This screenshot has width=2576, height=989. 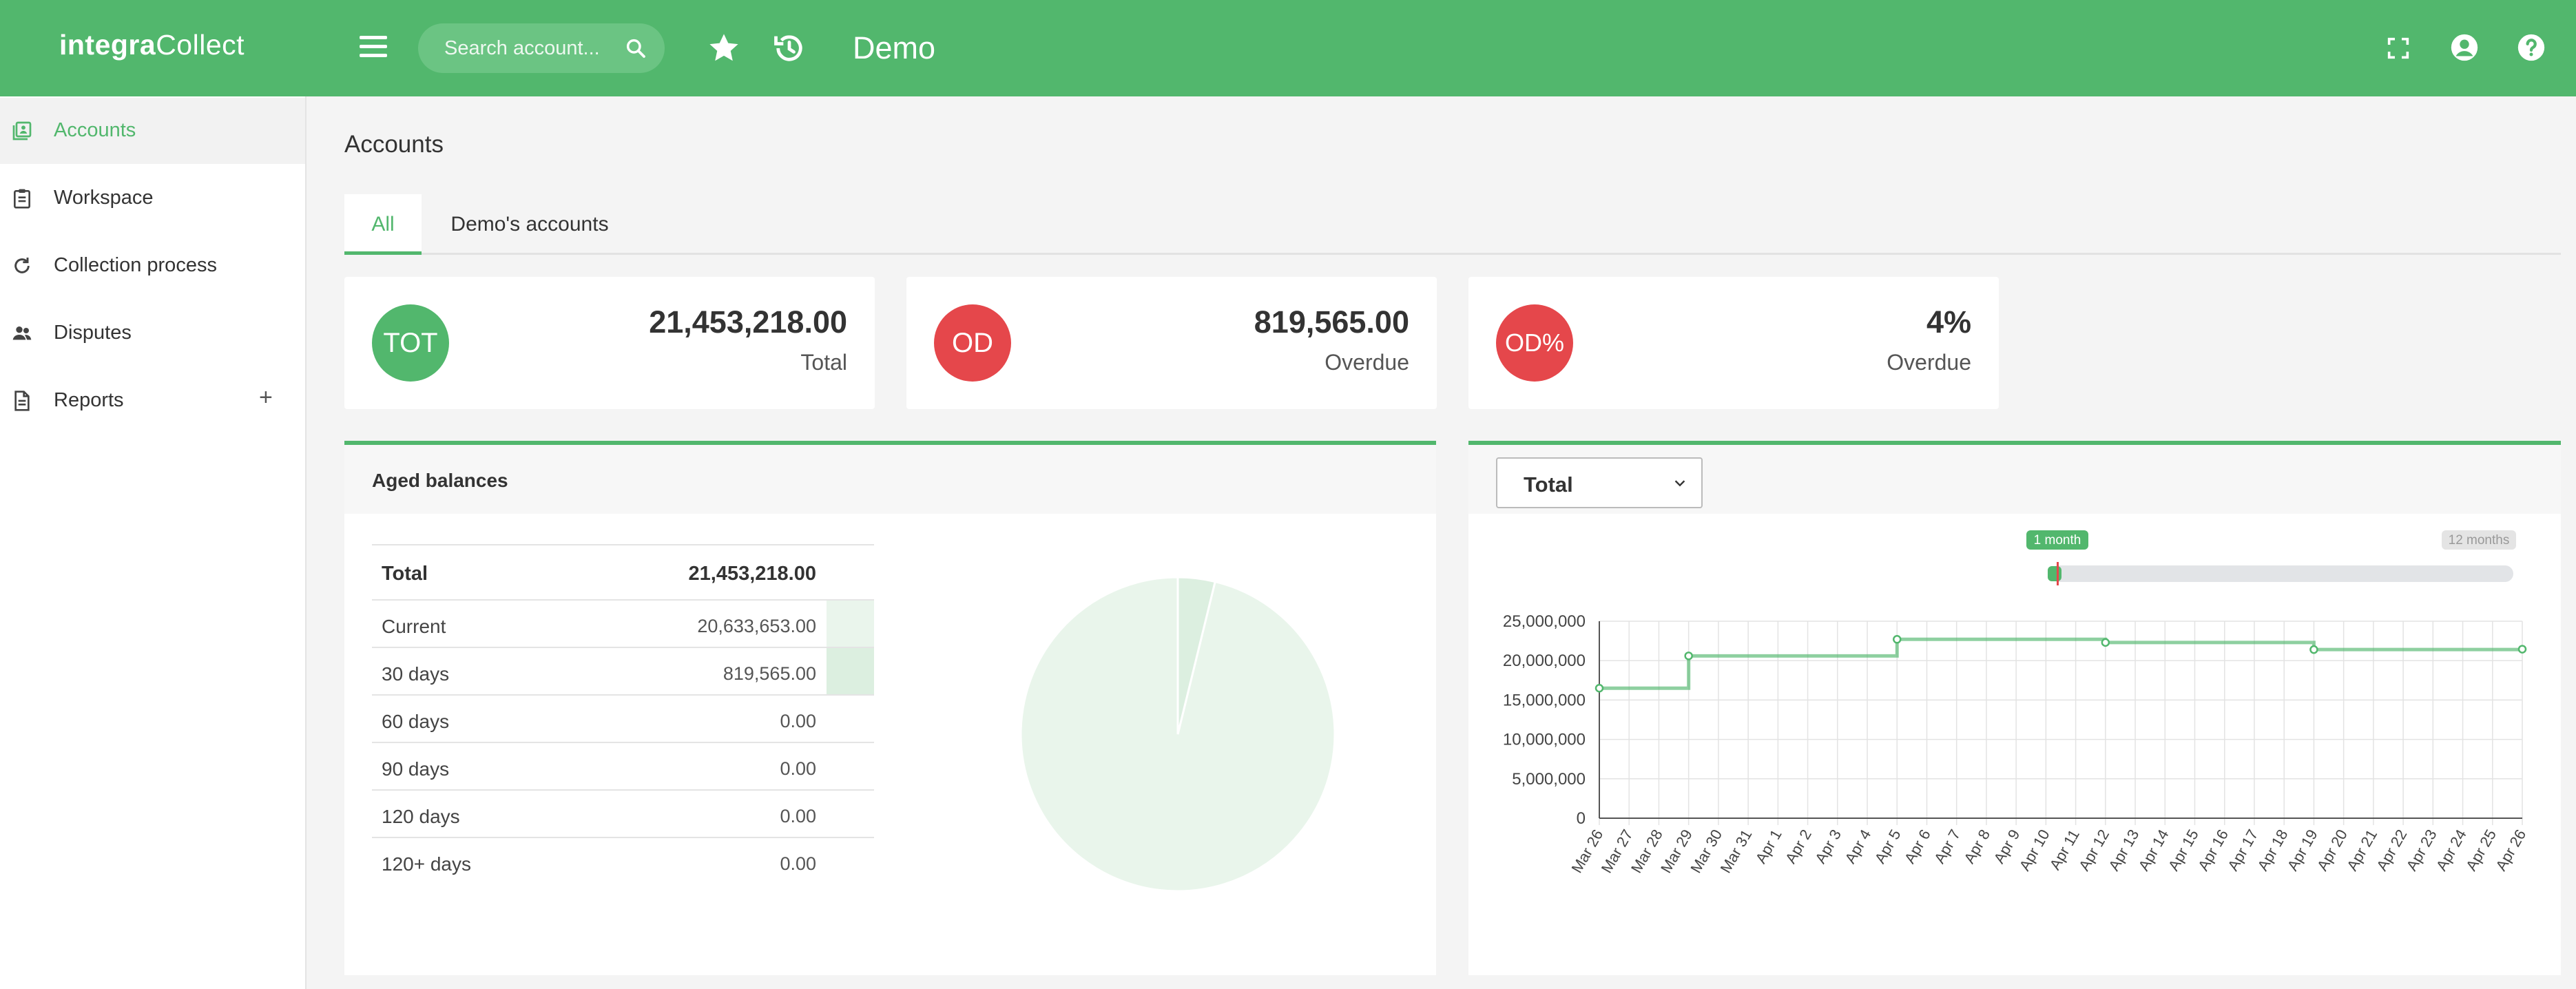 I want to click on user-circle-icon, so click(x=2464, y=47).